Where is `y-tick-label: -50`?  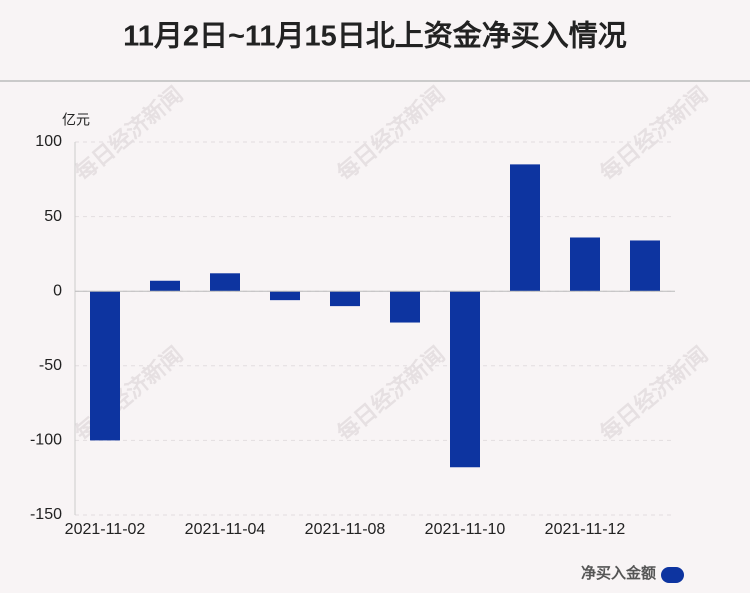 y-tick-label: -50 is located at coordinates (50, 365).